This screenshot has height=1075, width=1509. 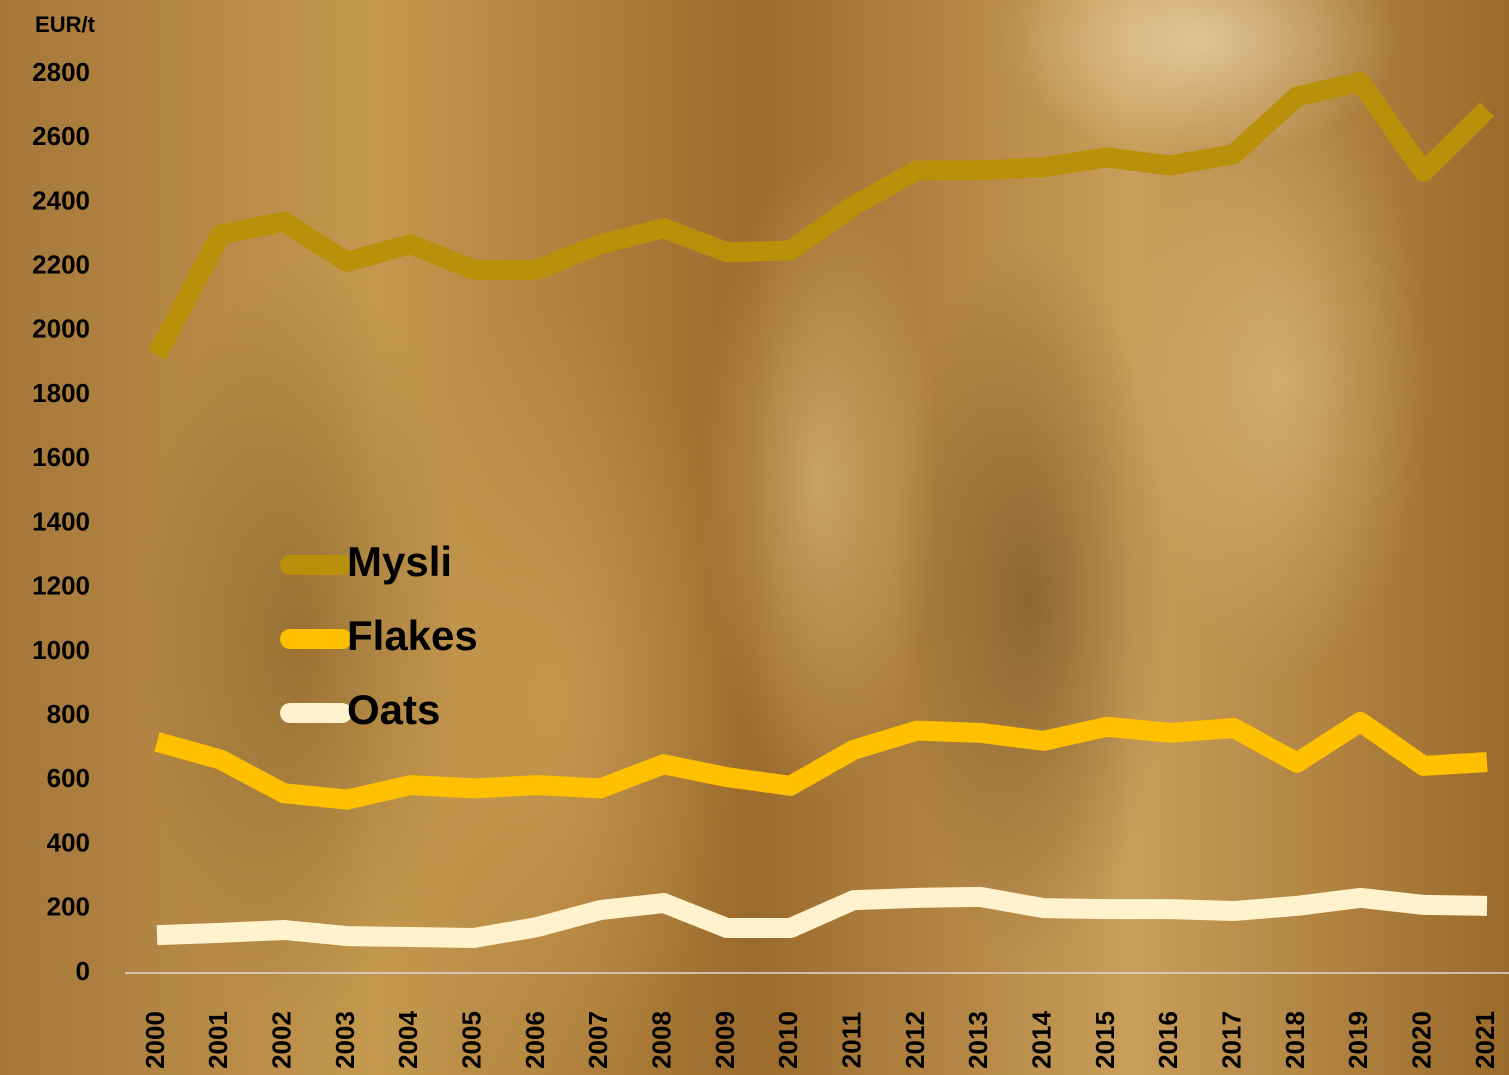 What do you see at coordinates (662, 1040) in the screenshot?
I see `x-tick-label: 2008` at bounding box center [662, 1040].